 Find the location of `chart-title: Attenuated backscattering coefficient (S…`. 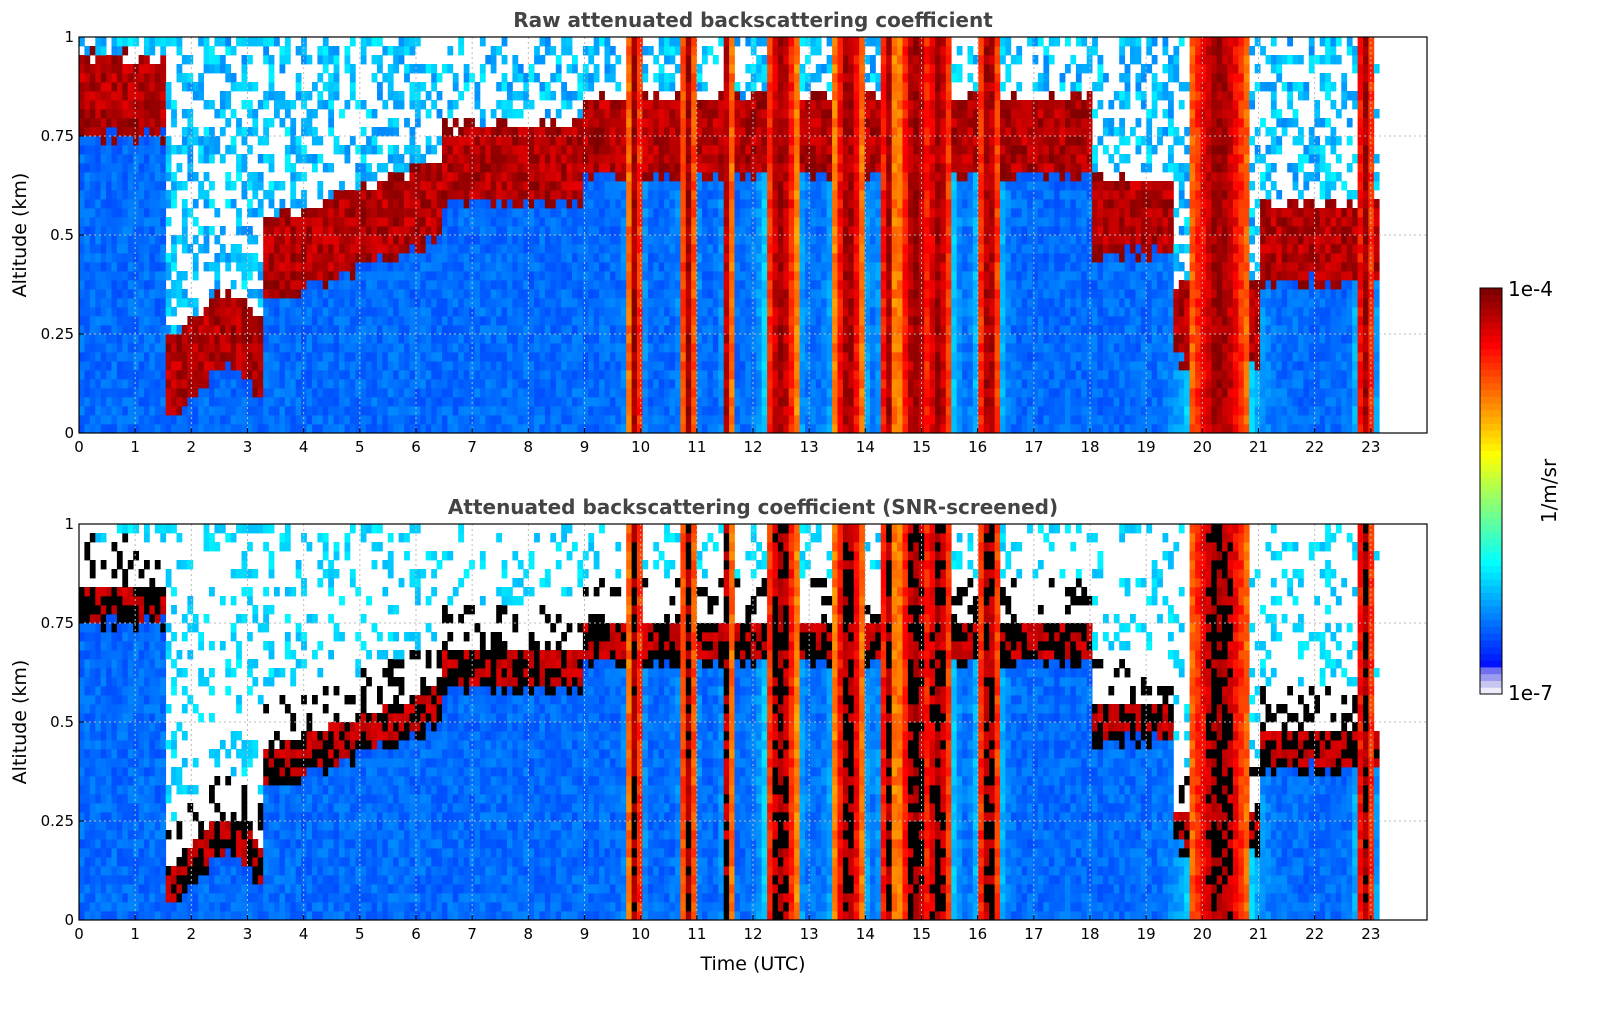

chart-title: Attenuated backscattering coefficient (S… is located at coordinates (753, 507).